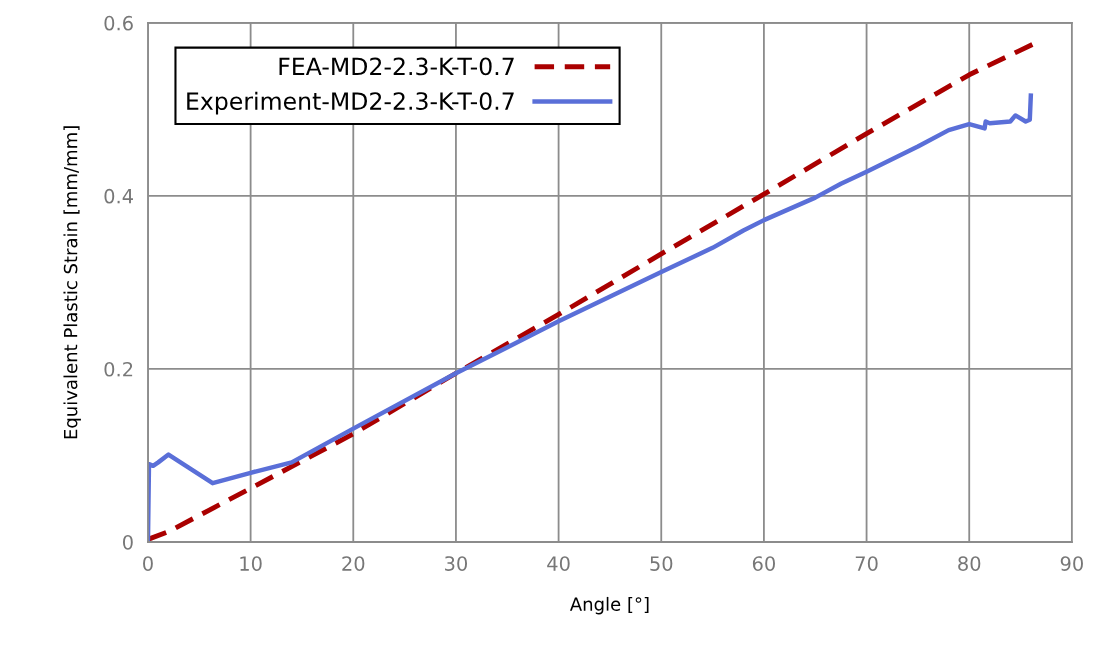 The height and width of the screenshot is (653, 1096). What do you see at coordinates (118, 196) in the screenshot?
I see `y-tick-label: 0.4` at bounding box center [118, 196].